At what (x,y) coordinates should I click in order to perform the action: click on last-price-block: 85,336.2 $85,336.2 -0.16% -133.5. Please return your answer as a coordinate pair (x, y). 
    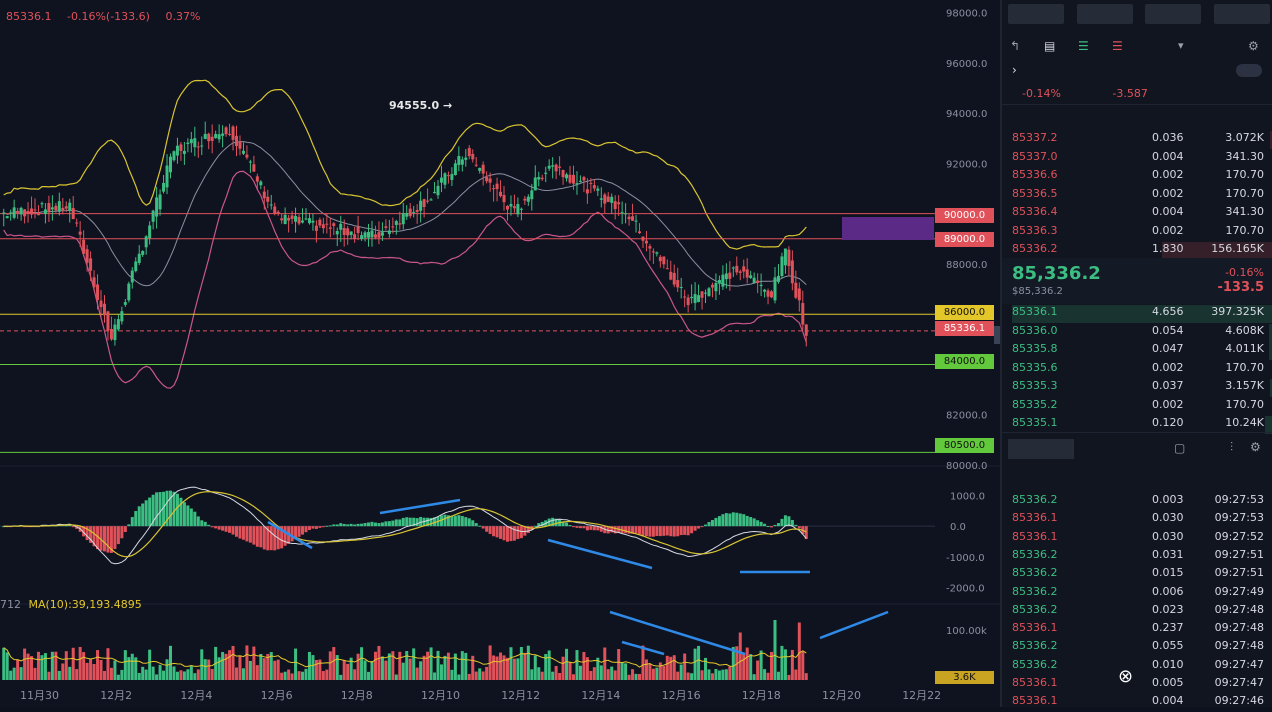
    Looking at the image, I should click on (1137, 281).